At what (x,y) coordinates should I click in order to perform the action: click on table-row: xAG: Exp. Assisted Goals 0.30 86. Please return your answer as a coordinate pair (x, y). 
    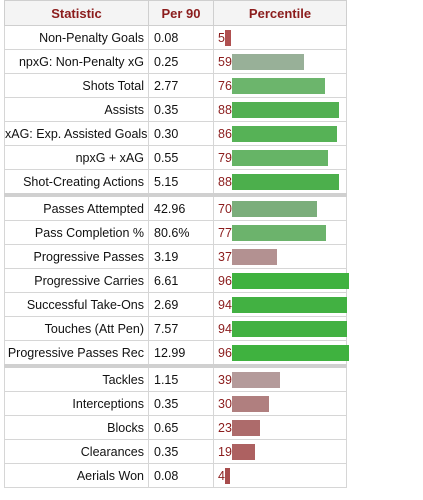
    Looking at the image, I should click on (175, 133).